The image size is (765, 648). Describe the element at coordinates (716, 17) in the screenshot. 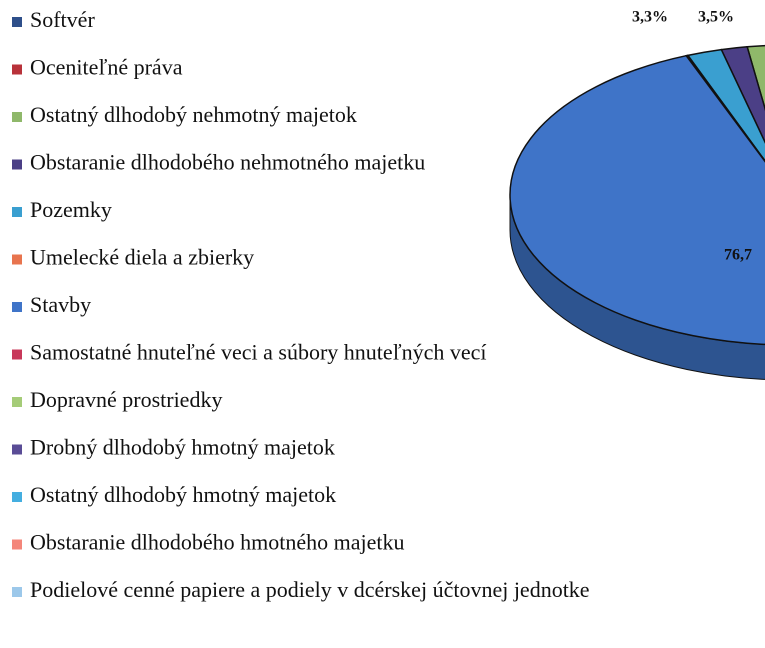

I see `data-label: 3,5%` at that location.